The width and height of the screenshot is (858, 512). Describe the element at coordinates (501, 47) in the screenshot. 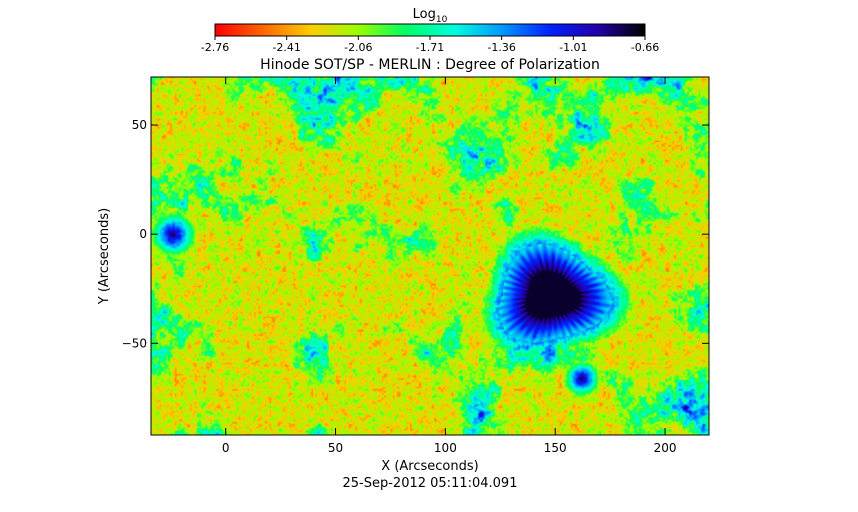

I see `colorbar-tick-label: -1.36` at that location.